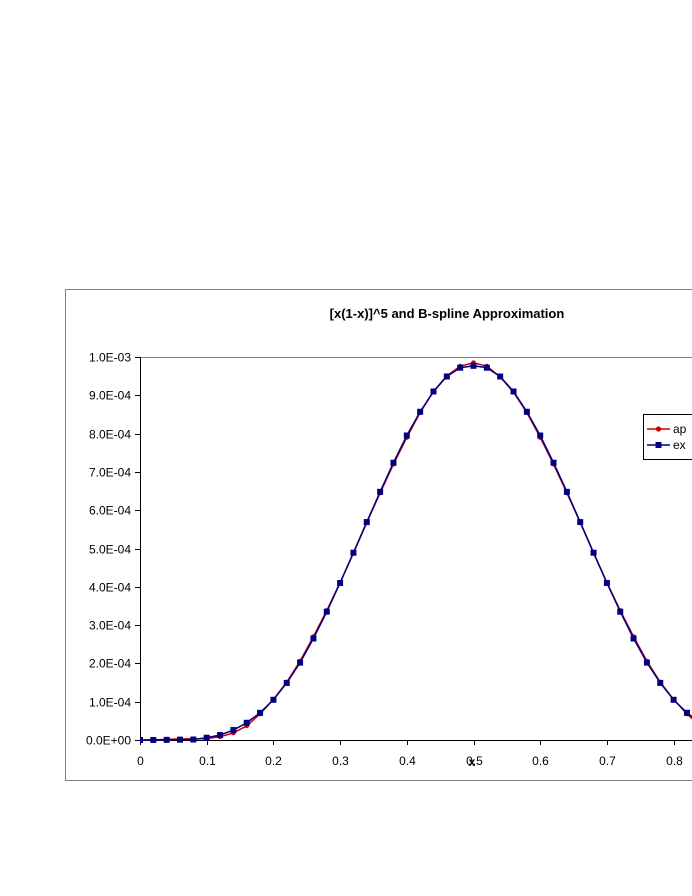 The width and height of the screenshot is (692, 896). Describe the element at coordinates (110, 626) in the screenshot. I see `y-tick-label: 3.0E-04` at that location.